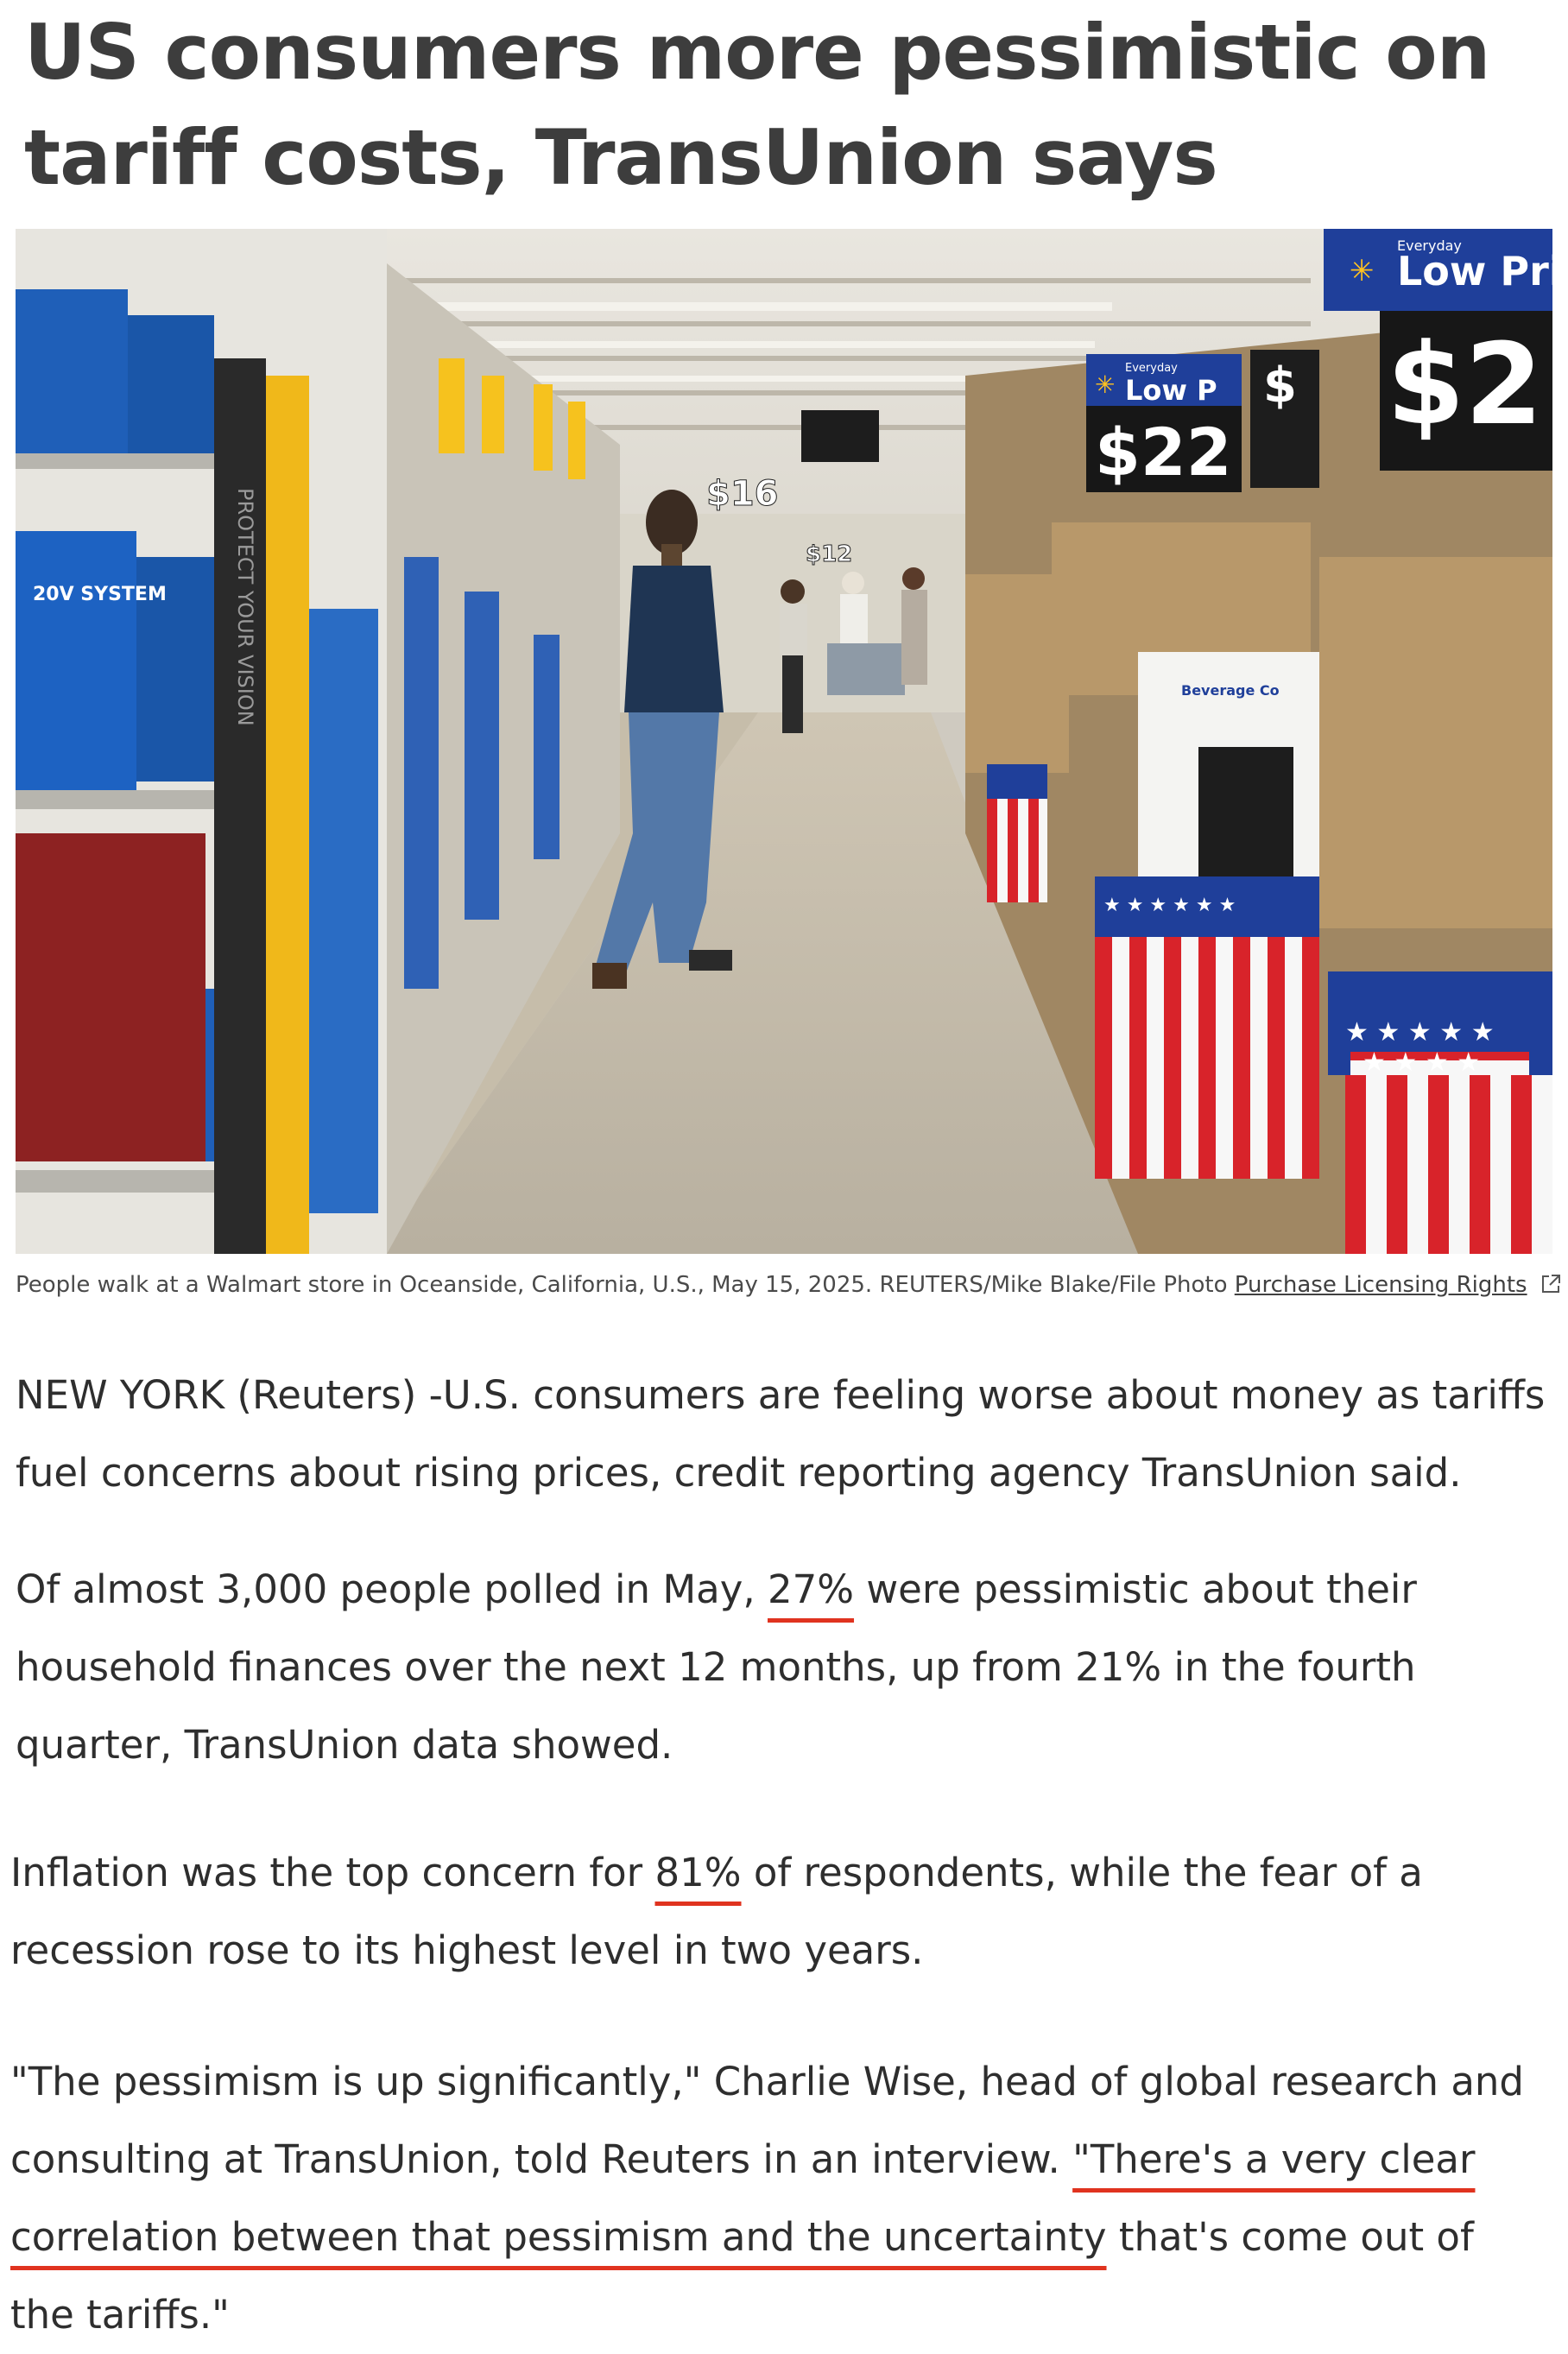 This screenshot has width=1568, height=2354. Describe the element at coordinates (1362, 271) in the screenshot. I see `walmart-spark-icon: ✳` at that location.